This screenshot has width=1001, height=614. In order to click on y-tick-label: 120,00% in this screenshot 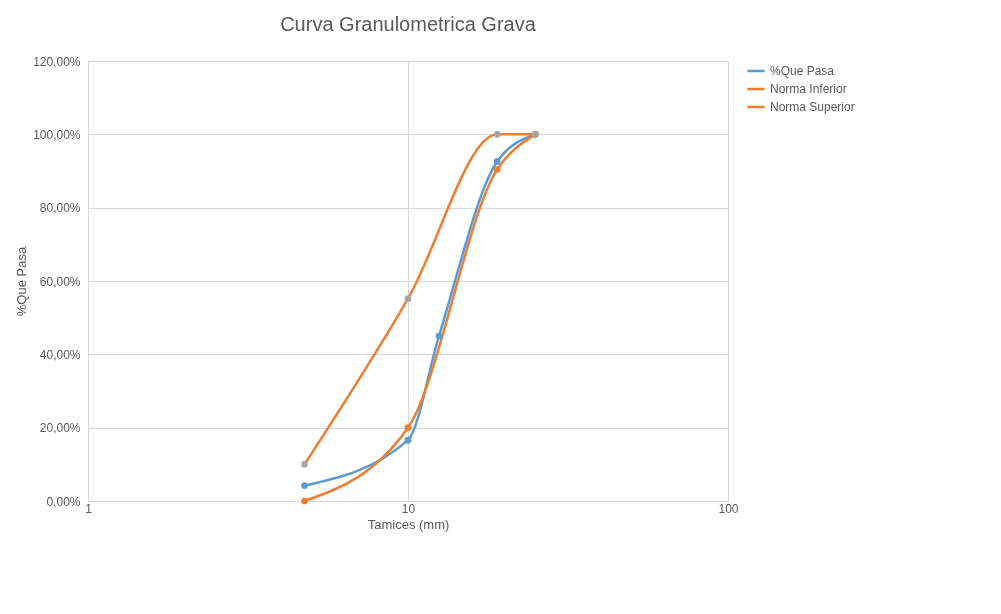, I will do `click(57, 61)`.